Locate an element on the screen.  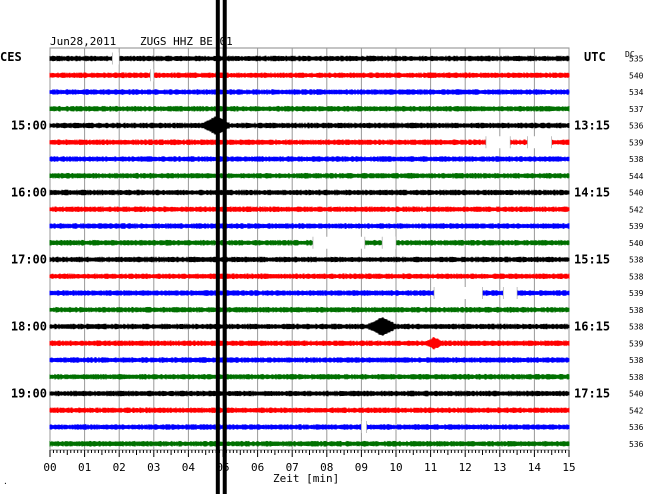
x-tick-label: 10 is located at coordinates (395, 467).